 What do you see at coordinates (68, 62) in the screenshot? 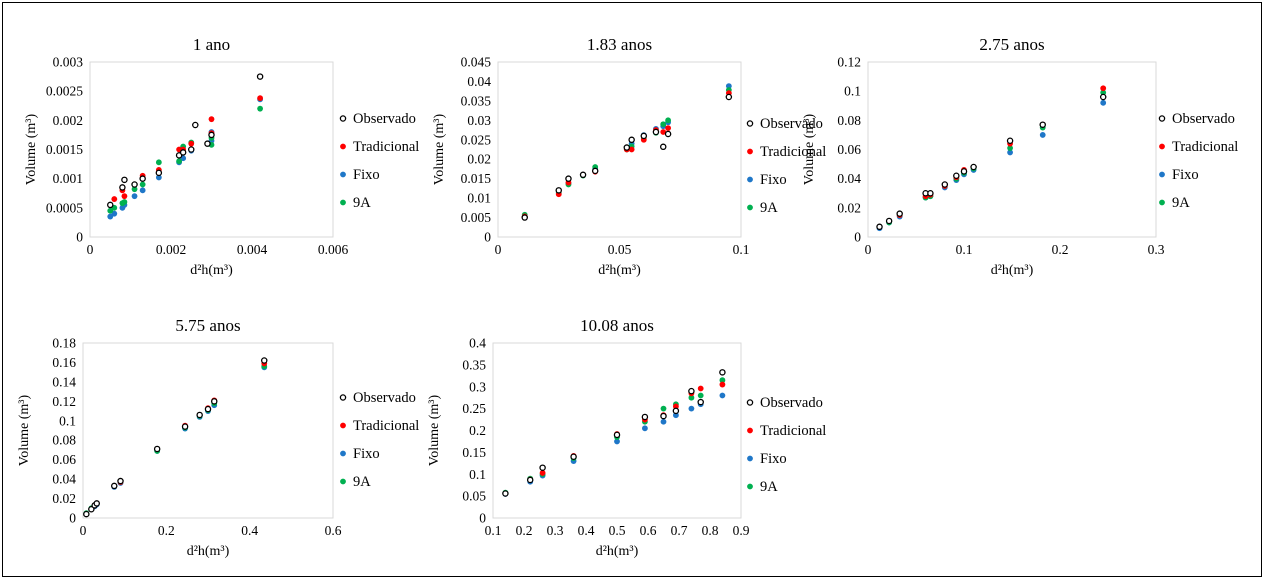
I see `y-tick-label: 0.003` at bounding box center [68, 62].